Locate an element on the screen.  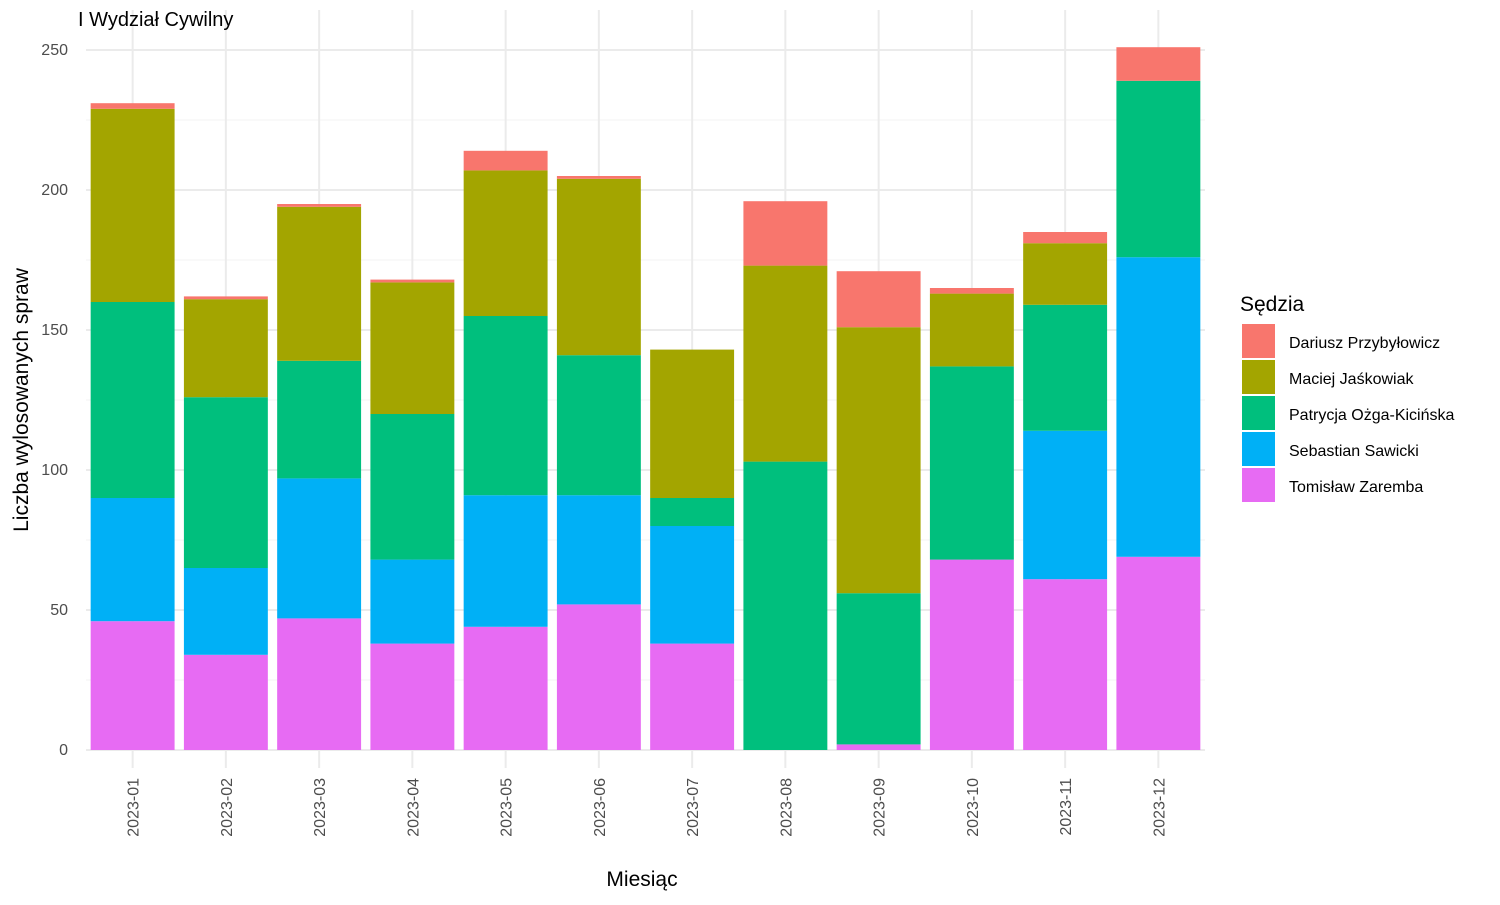
bar-2023-12-tomis-aw-zaremba is located at coordinates (1158, 653).